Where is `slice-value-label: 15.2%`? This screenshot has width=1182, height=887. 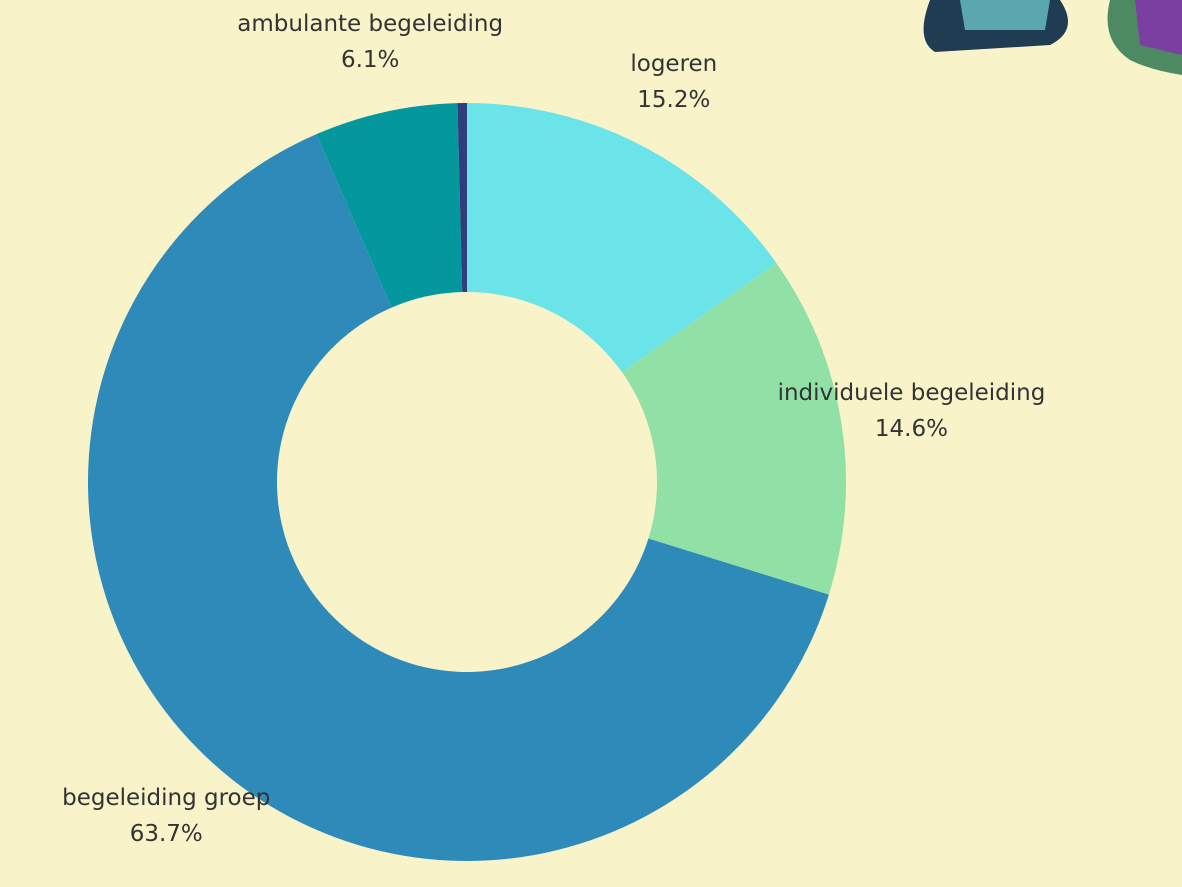
slice-value-label: 15.2% is located at coordinates (673, 100).